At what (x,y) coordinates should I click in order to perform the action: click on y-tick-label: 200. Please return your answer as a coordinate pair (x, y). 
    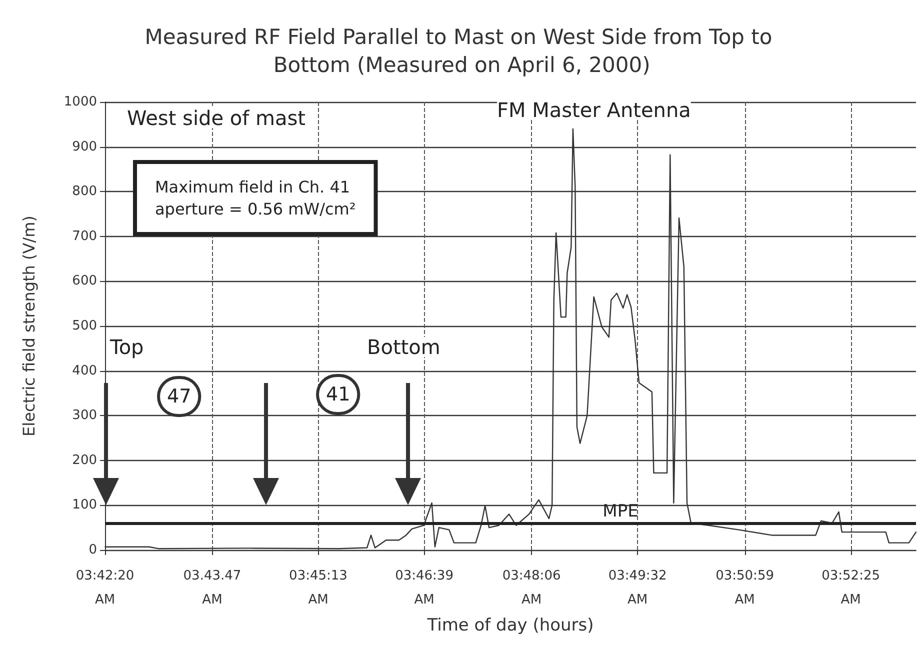
    Looking at the image, I should click on (84, 460).